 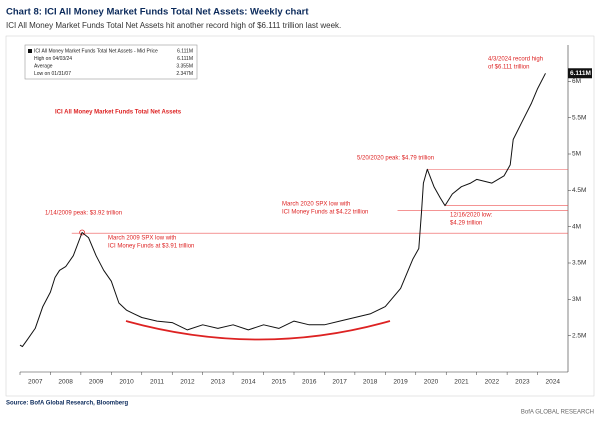 What do you see at coordinates (515, 60) in the screenshot?
I see `annotation: 4/3/2024 record high` at bounding box center [515, 60].